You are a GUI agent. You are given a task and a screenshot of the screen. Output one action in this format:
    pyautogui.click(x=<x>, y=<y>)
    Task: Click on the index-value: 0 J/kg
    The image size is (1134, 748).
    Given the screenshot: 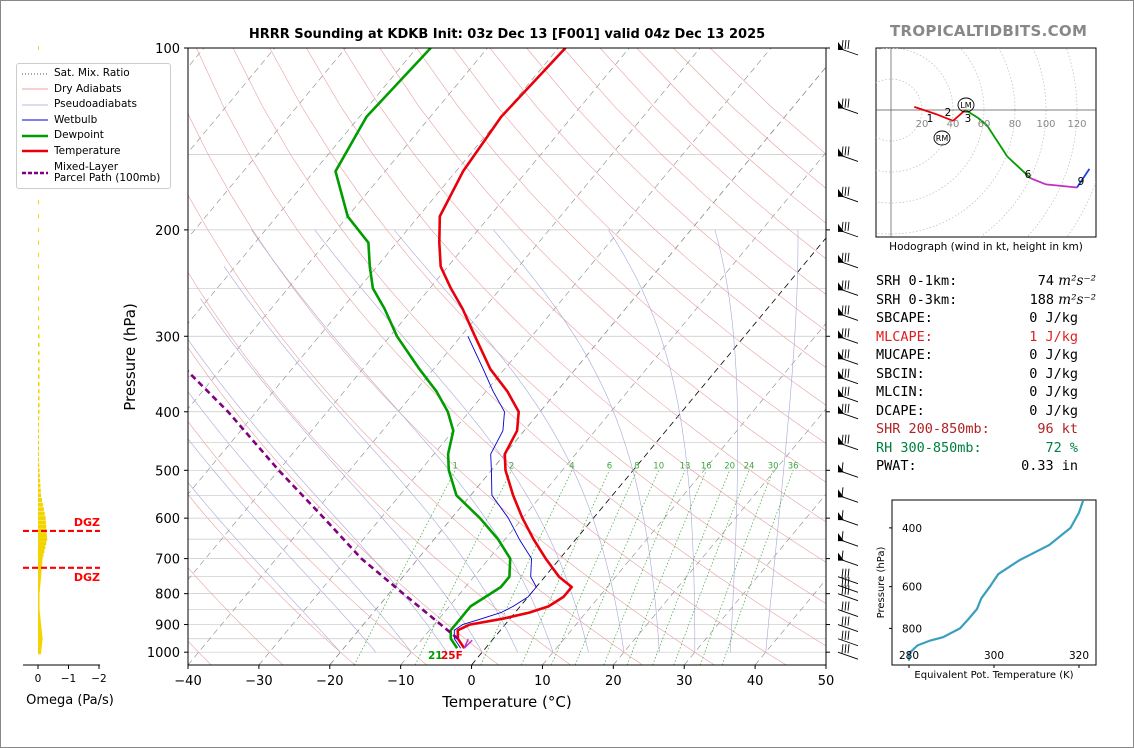 What is the action you would take?
    pyautogui.click(x=1062, y=355)
    